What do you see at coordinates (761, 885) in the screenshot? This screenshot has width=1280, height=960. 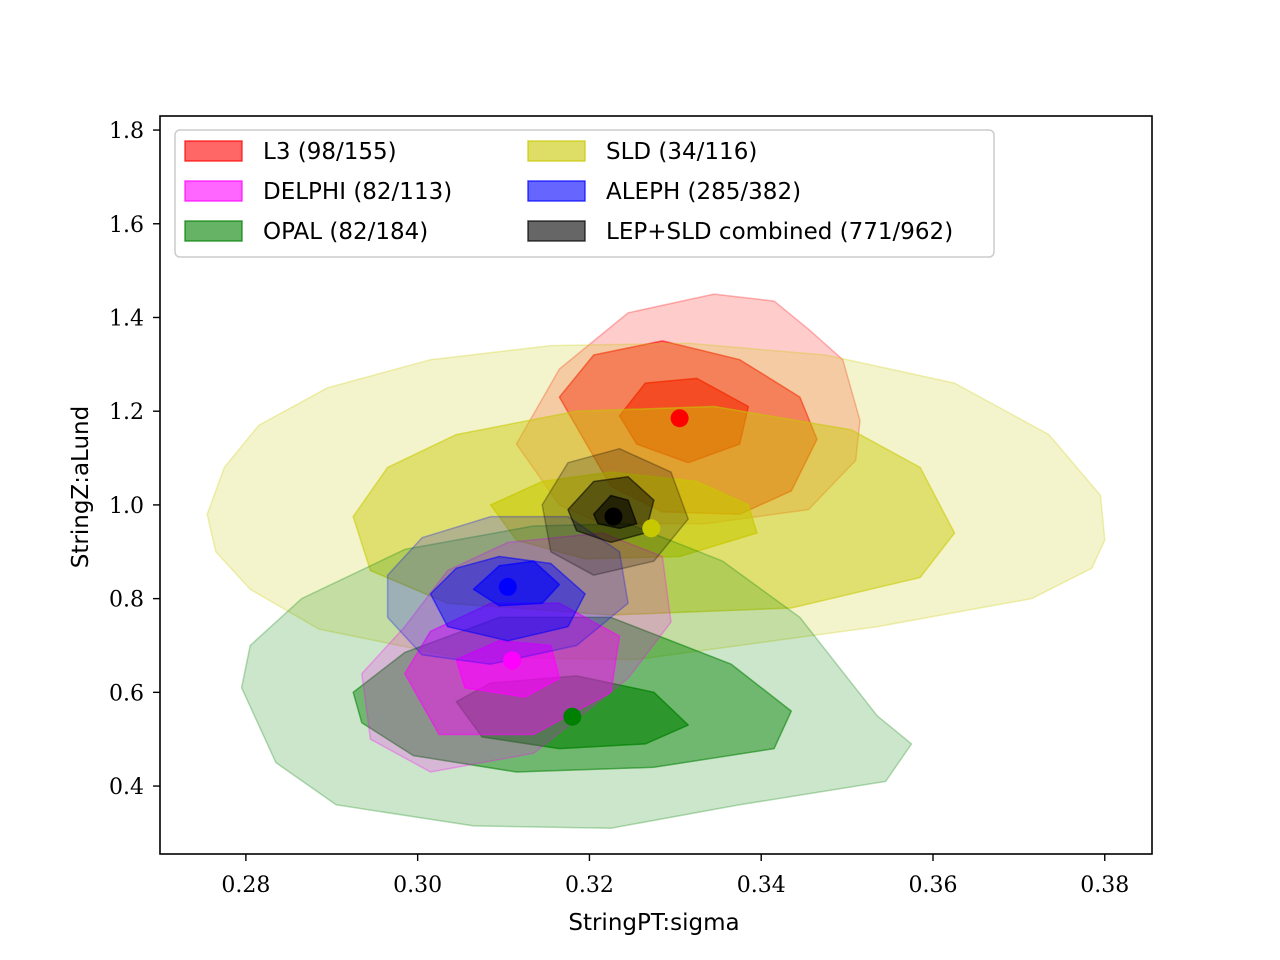 I see `x-tick-label: 0.34` at bounding box center [761, 885].